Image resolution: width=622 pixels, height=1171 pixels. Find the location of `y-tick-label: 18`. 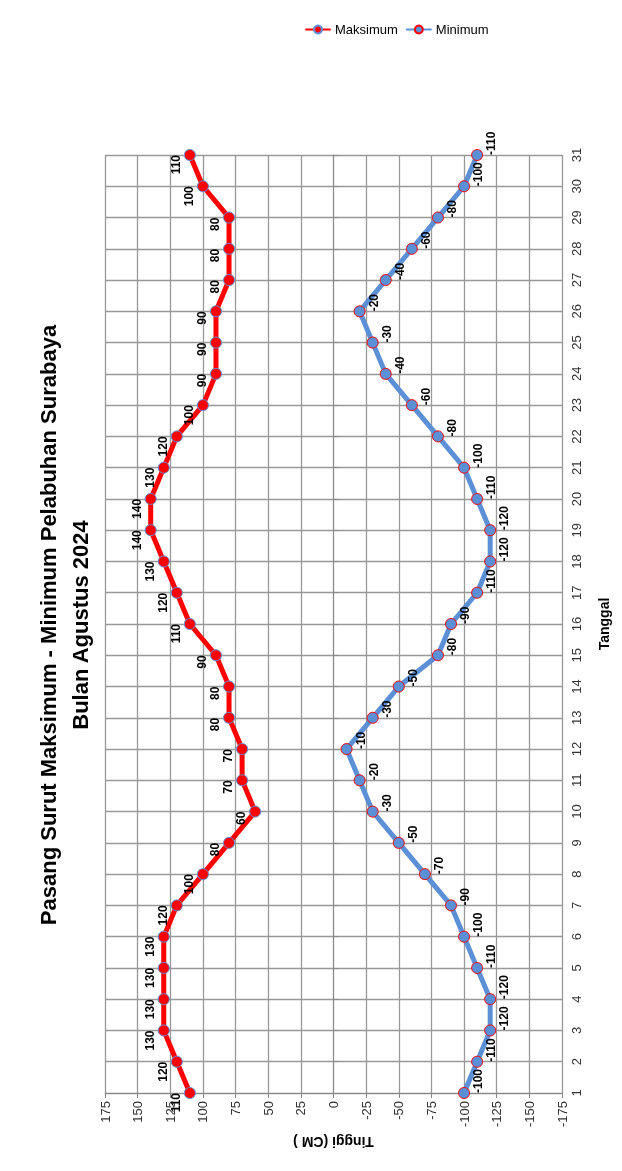

y-tick-label: 18 is located at coordinates (576, 561).